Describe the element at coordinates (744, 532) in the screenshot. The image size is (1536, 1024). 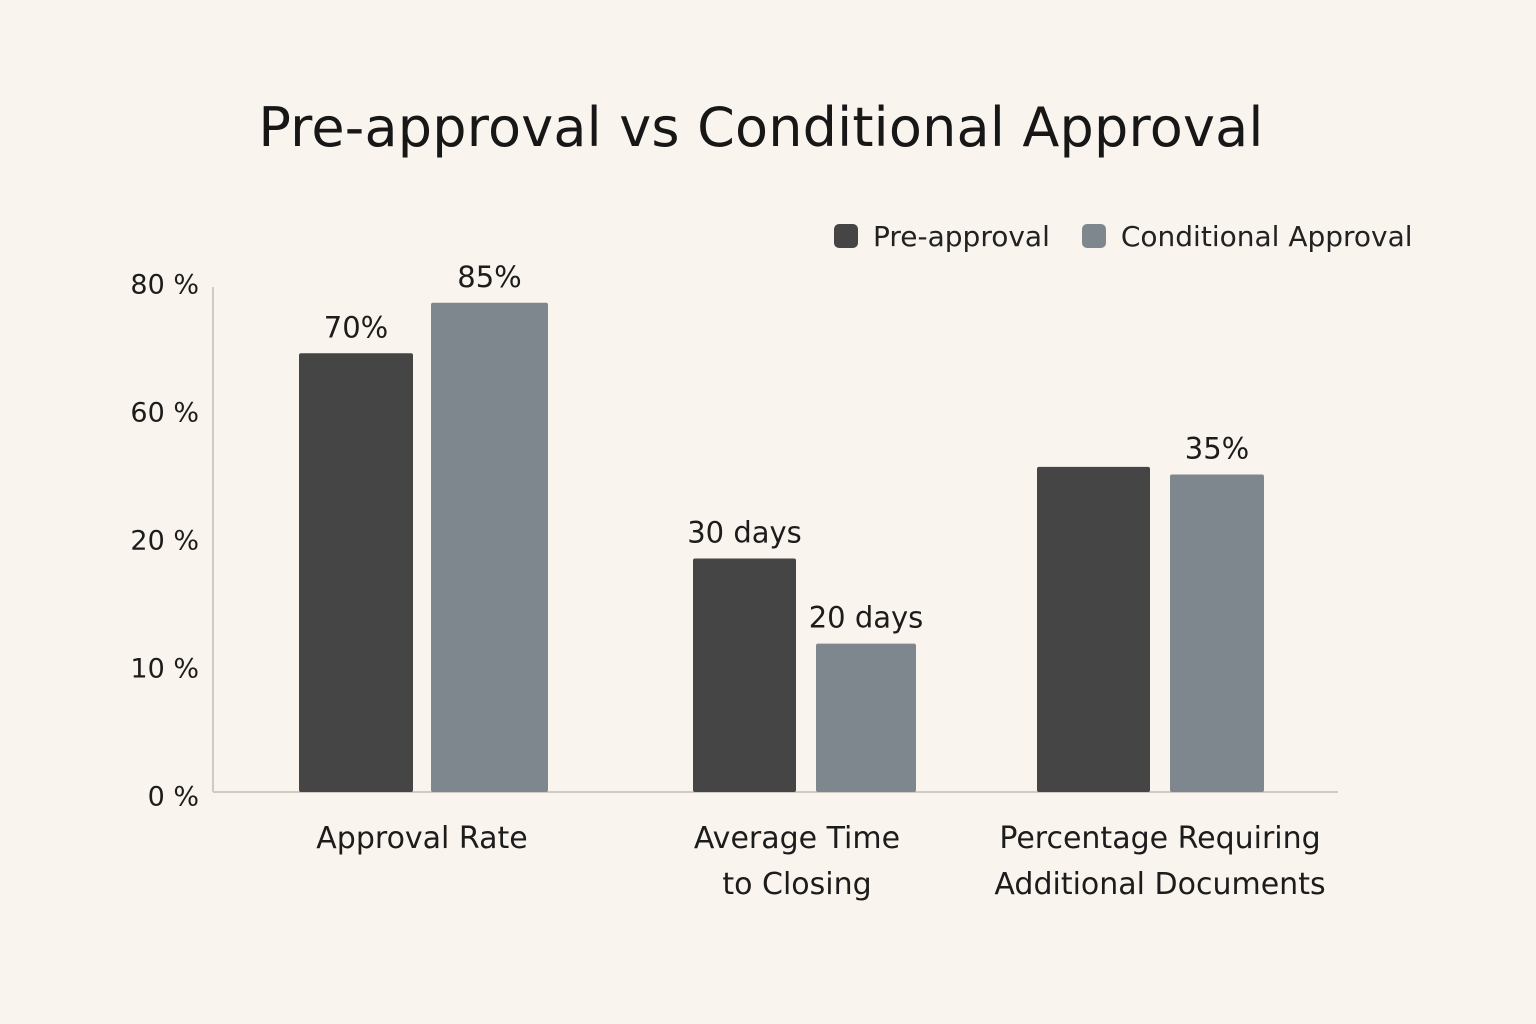
I see `data-label: 30 days` at that location.